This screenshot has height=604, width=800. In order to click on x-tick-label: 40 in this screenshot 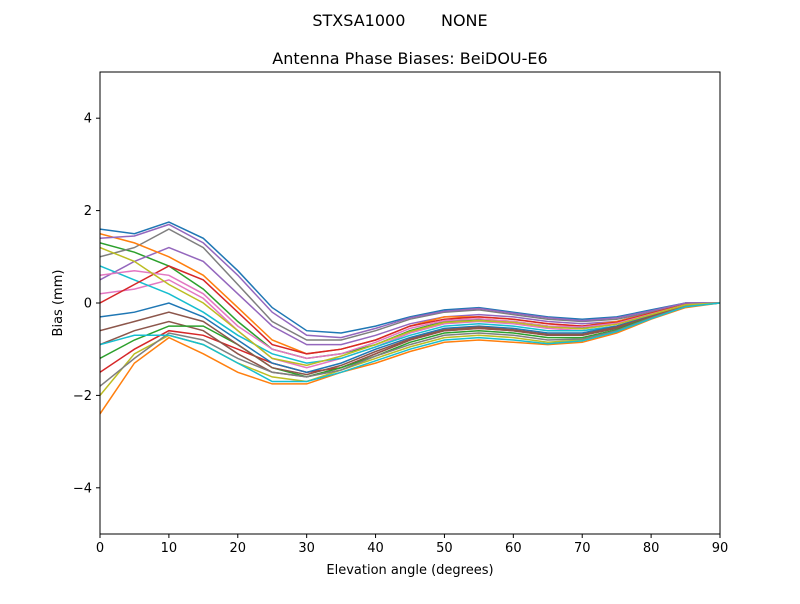, I will do `click(375, 548)`.